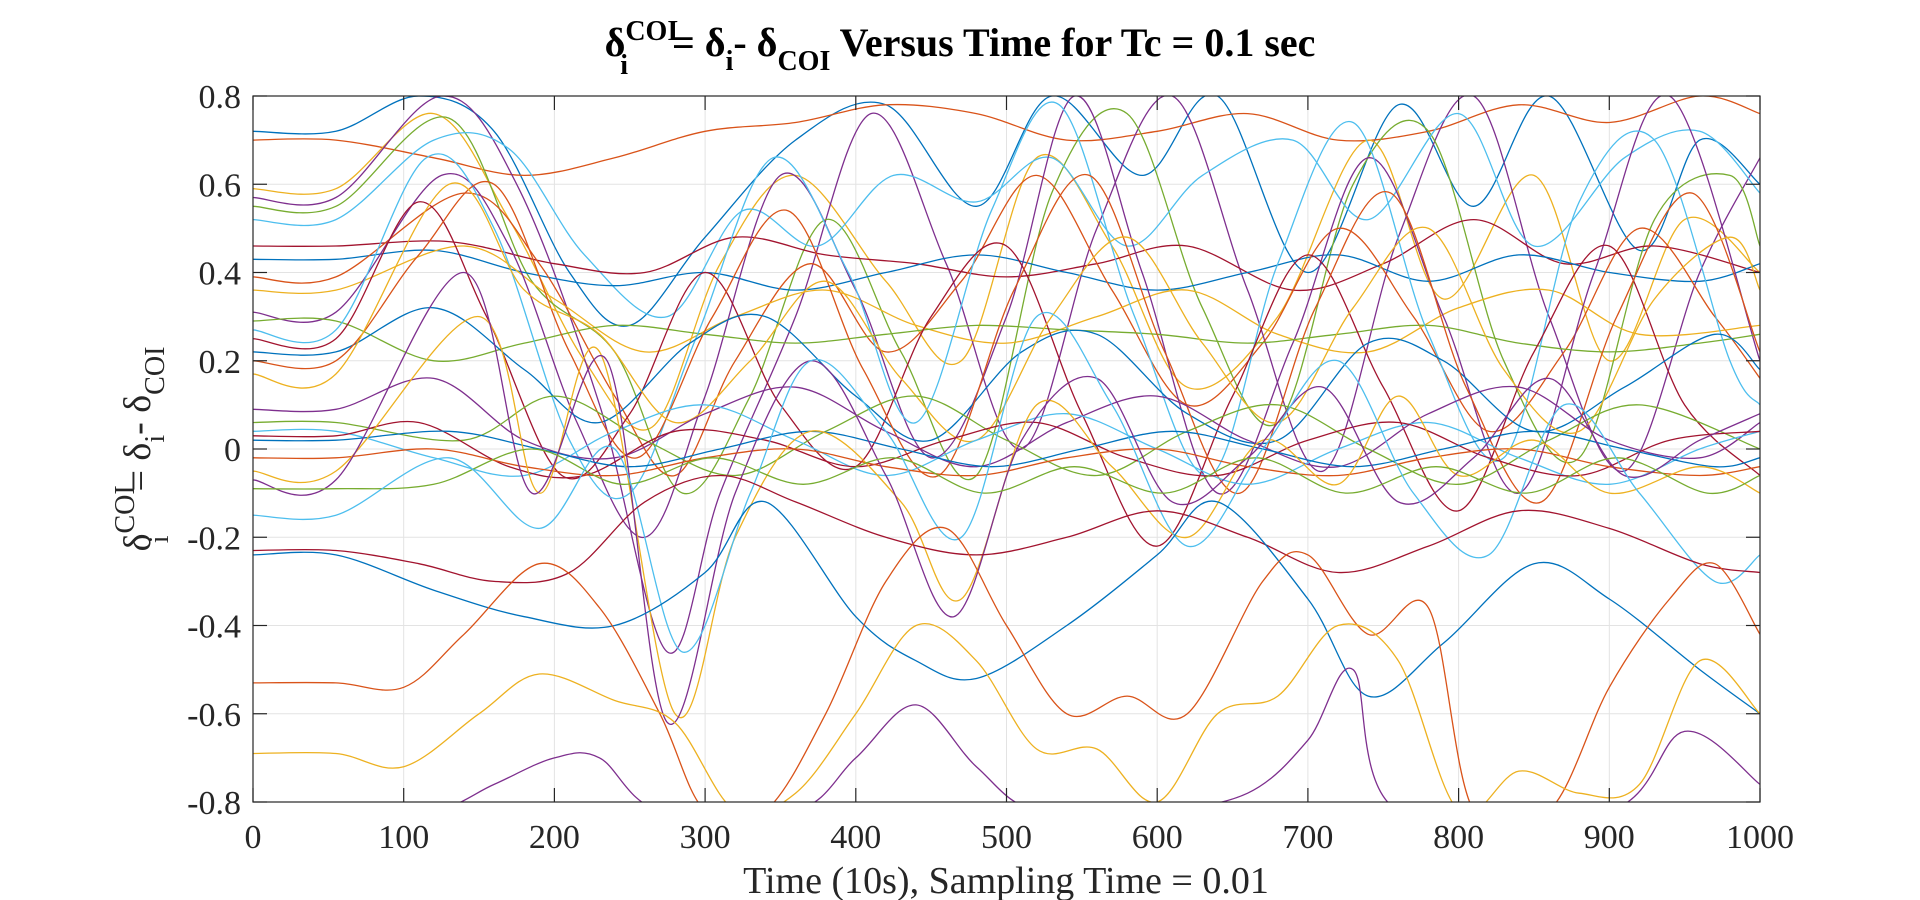 The height and width of the screenshot is (900, 1920). I want to click on x-tick-label: 900, so click(1609, 837).